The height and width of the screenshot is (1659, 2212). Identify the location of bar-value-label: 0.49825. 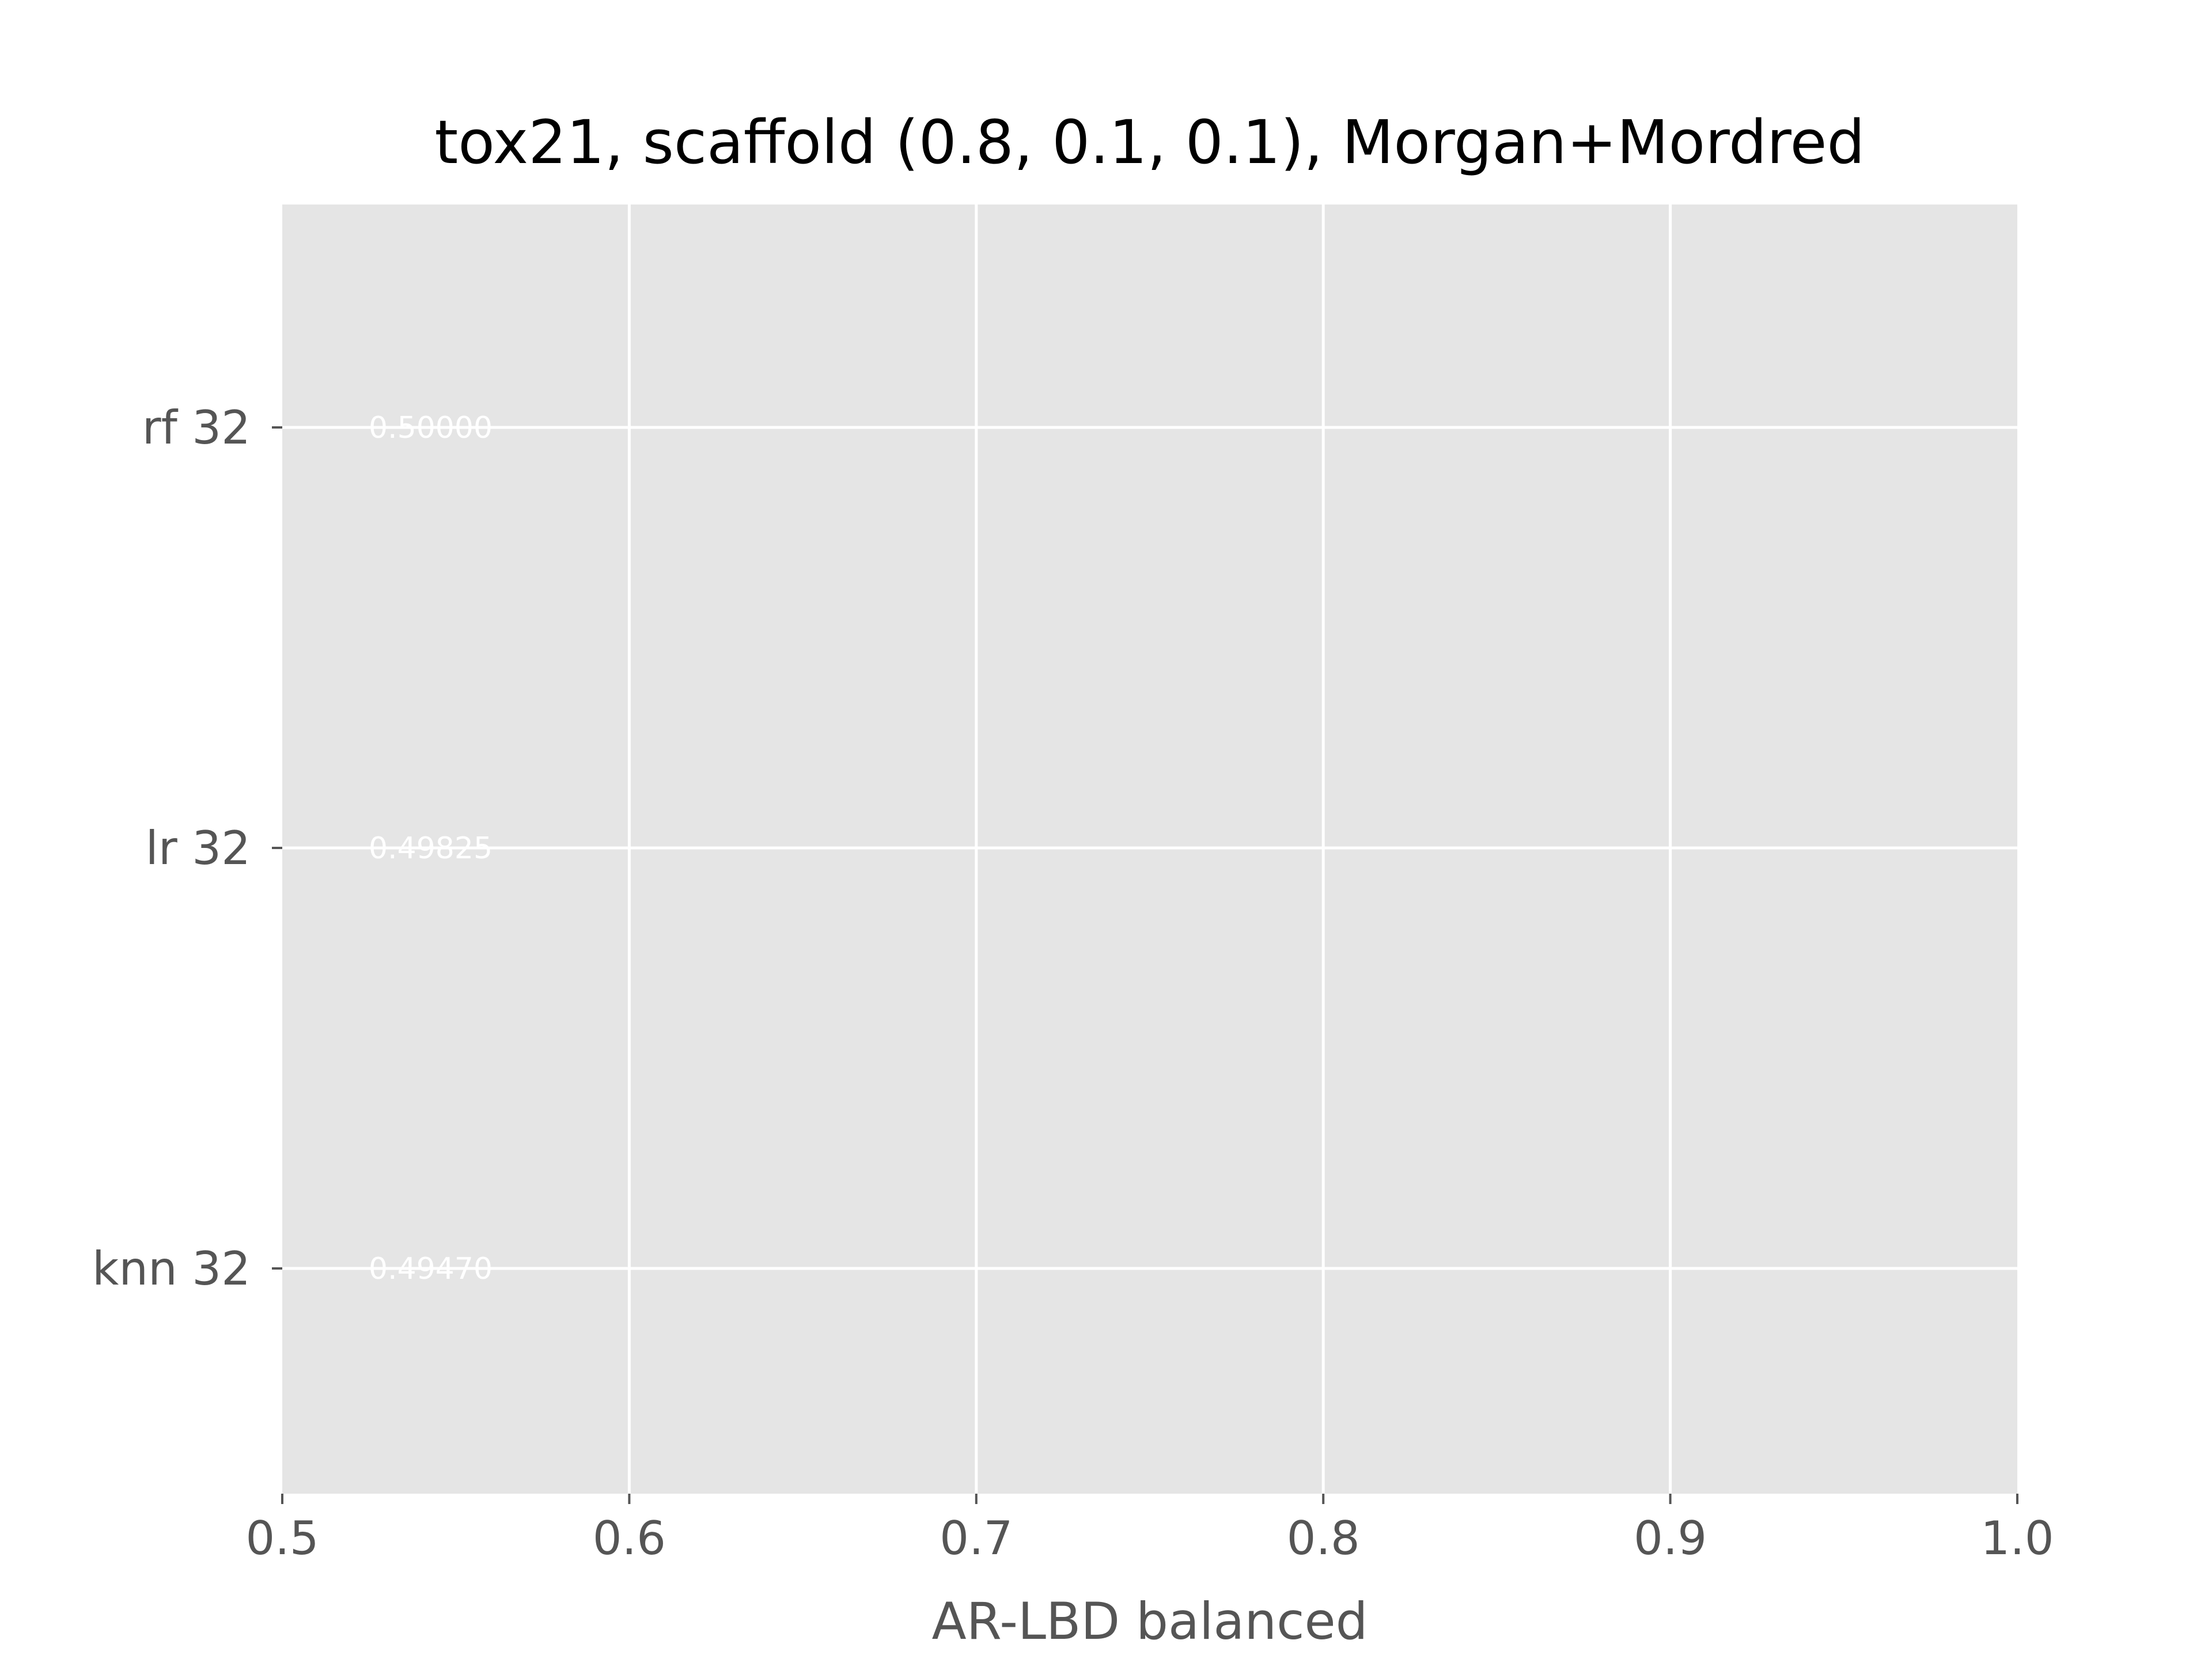
(431, 848).